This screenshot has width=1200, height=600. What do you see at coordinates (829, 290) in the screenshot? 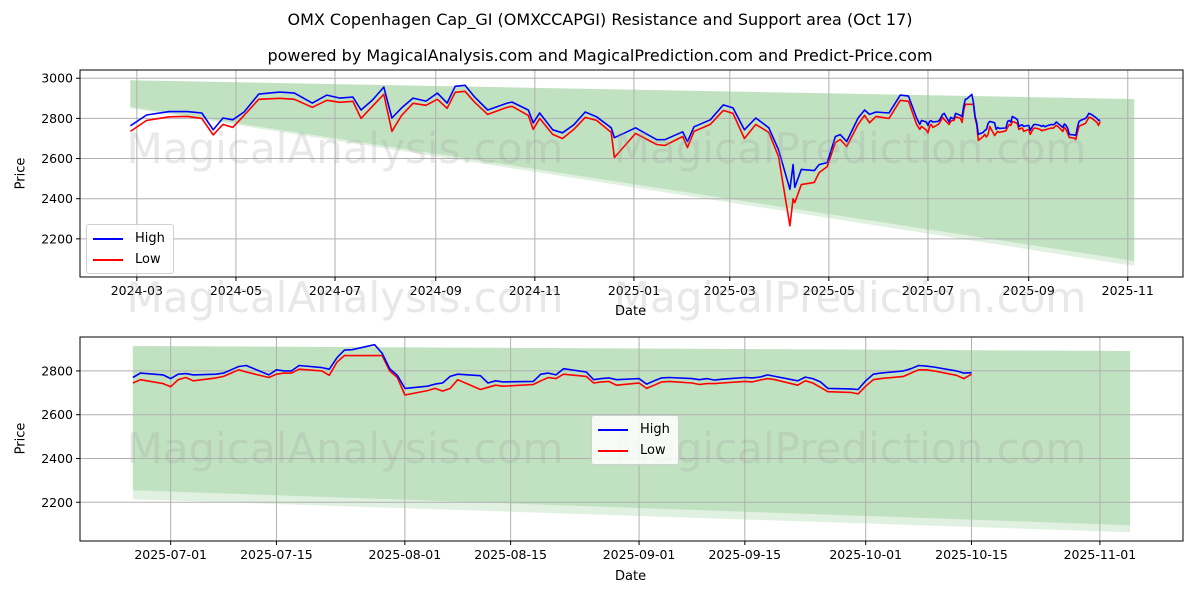
I see `x-tick-label: 2025-05` at bounding box center [829, 290].